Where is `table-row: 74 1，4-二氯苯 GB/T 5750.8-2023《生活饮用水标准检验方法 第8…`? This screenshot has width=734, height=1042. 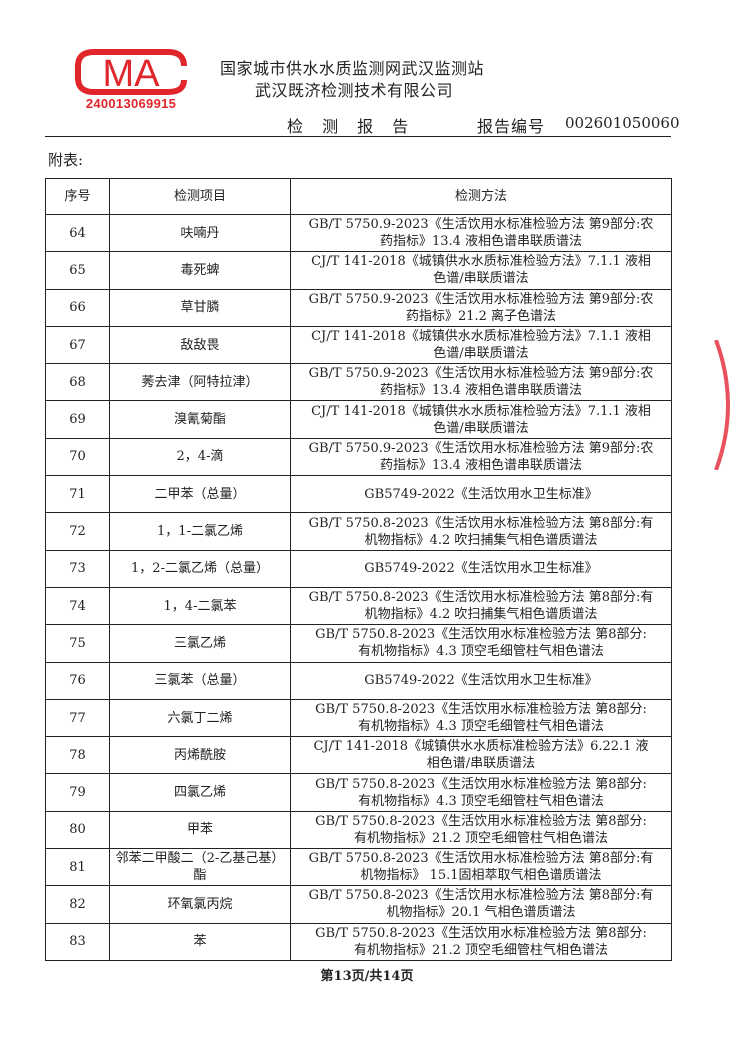 table-row: 74 1，4-二氯苯 GB/T 5750.8-2023《生活饮用水标准检验方法 第8… is located at coordinates (358, 606).